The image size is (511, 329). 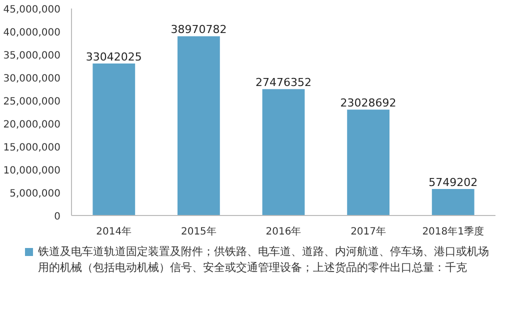 I want to click on x-tick-label: 2014年, so click(x=114, y=232).